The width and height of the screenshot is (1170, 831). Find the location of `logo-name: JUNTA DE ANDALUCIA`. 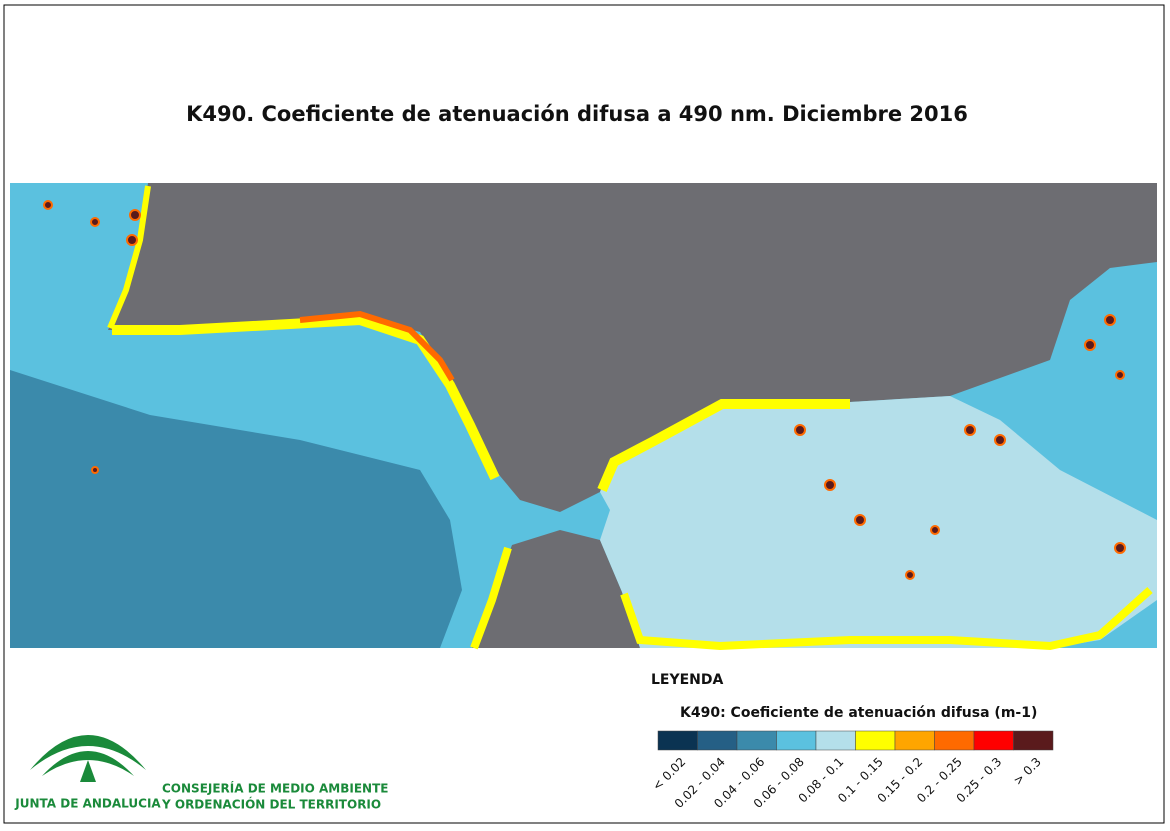

logo-name: JUNTA DE ANDALUCIA is located at coordinates (87, 804).